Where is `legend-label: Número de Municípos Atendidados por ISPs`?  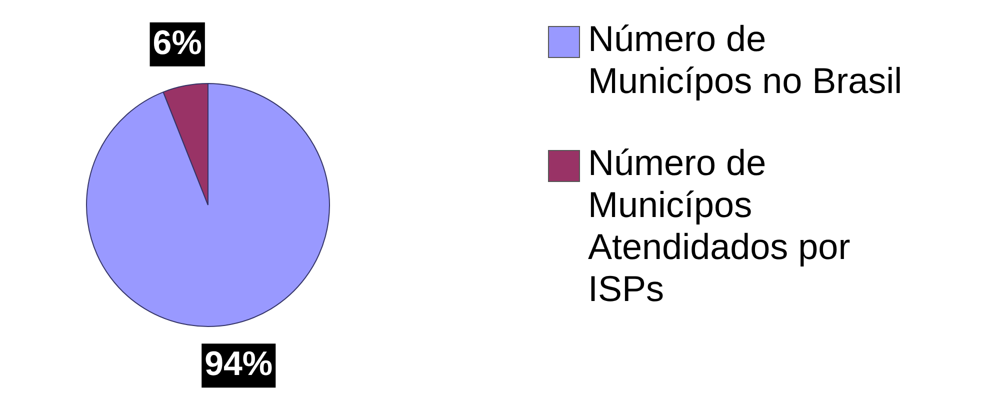
legend-label: Número de Municípos Atendidados por ISPs is located at coordinates (720, 226).